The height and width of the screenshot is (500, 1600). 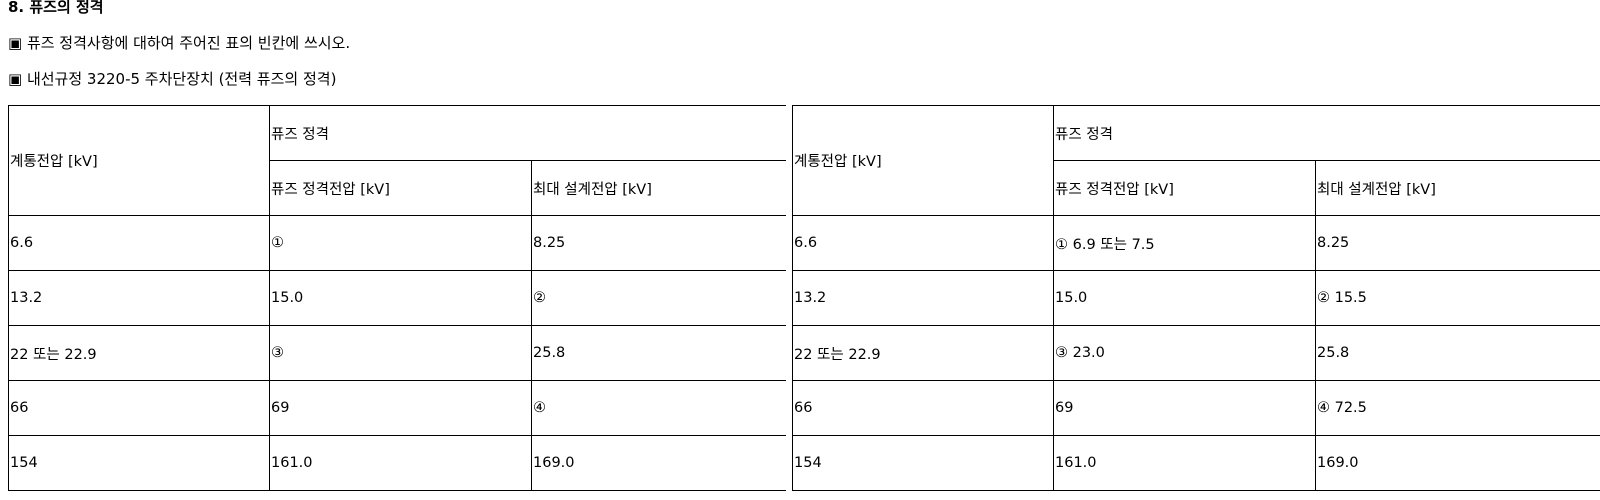 I want to click on table-row: 6.6 ① 8.25, so click(x=397, y=243).